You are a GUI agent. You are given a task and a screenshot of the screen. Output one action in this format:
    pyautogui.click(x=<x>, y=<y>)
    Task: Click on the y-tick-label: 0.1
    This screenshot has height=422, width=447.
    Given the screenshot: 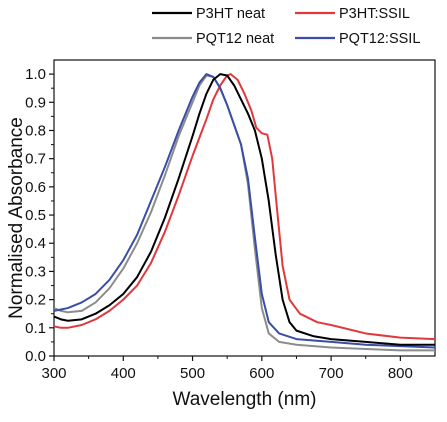 What is the action you would take?
    pyautogui.click(x=35, y=328)
    